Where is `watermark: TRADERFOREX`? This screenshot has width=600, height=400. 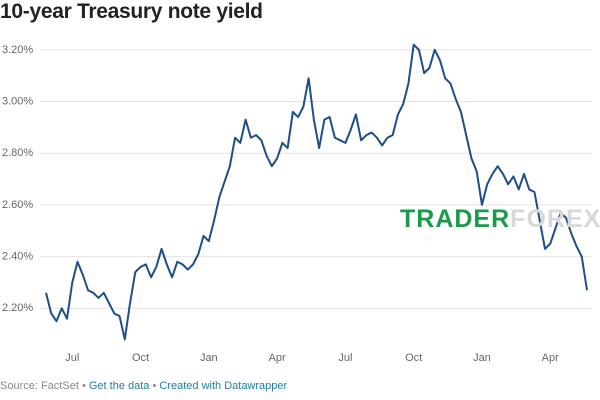
watermark: TRADERFOREX is located at coordinates (500, 219).